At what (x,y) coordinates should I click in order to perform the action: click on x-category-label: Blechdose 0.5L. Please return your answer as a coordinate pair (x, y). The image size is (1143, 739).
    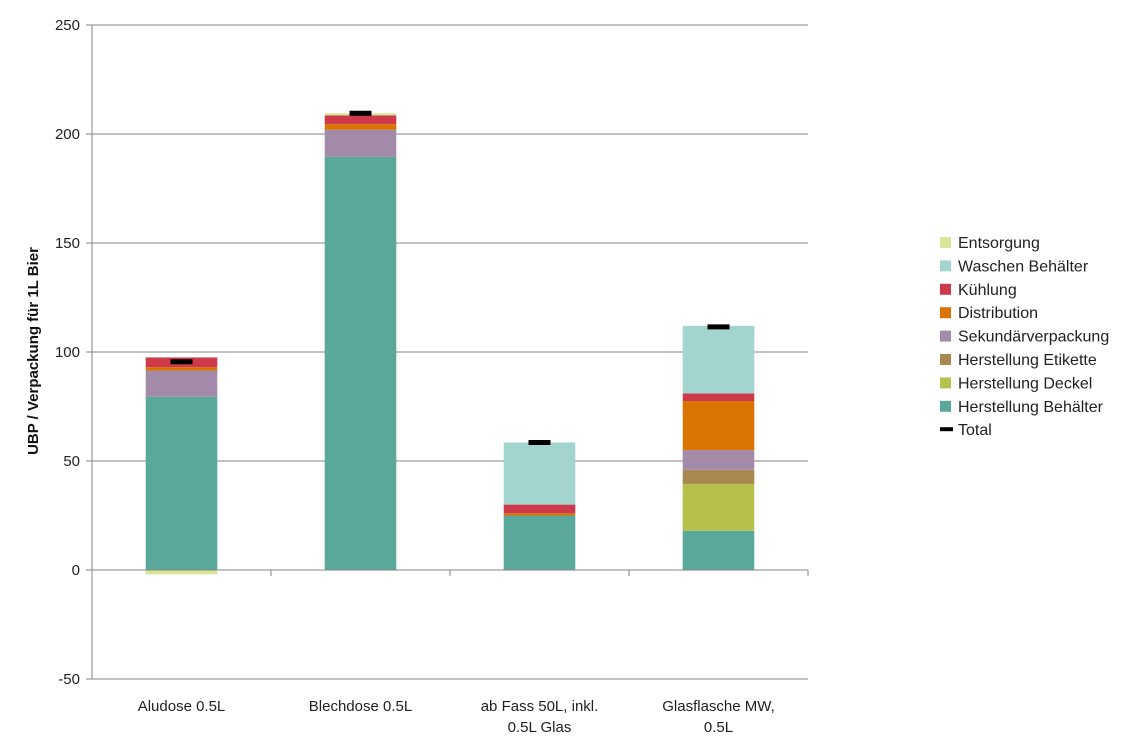
    Looking at the image, I should click on (360, 706).